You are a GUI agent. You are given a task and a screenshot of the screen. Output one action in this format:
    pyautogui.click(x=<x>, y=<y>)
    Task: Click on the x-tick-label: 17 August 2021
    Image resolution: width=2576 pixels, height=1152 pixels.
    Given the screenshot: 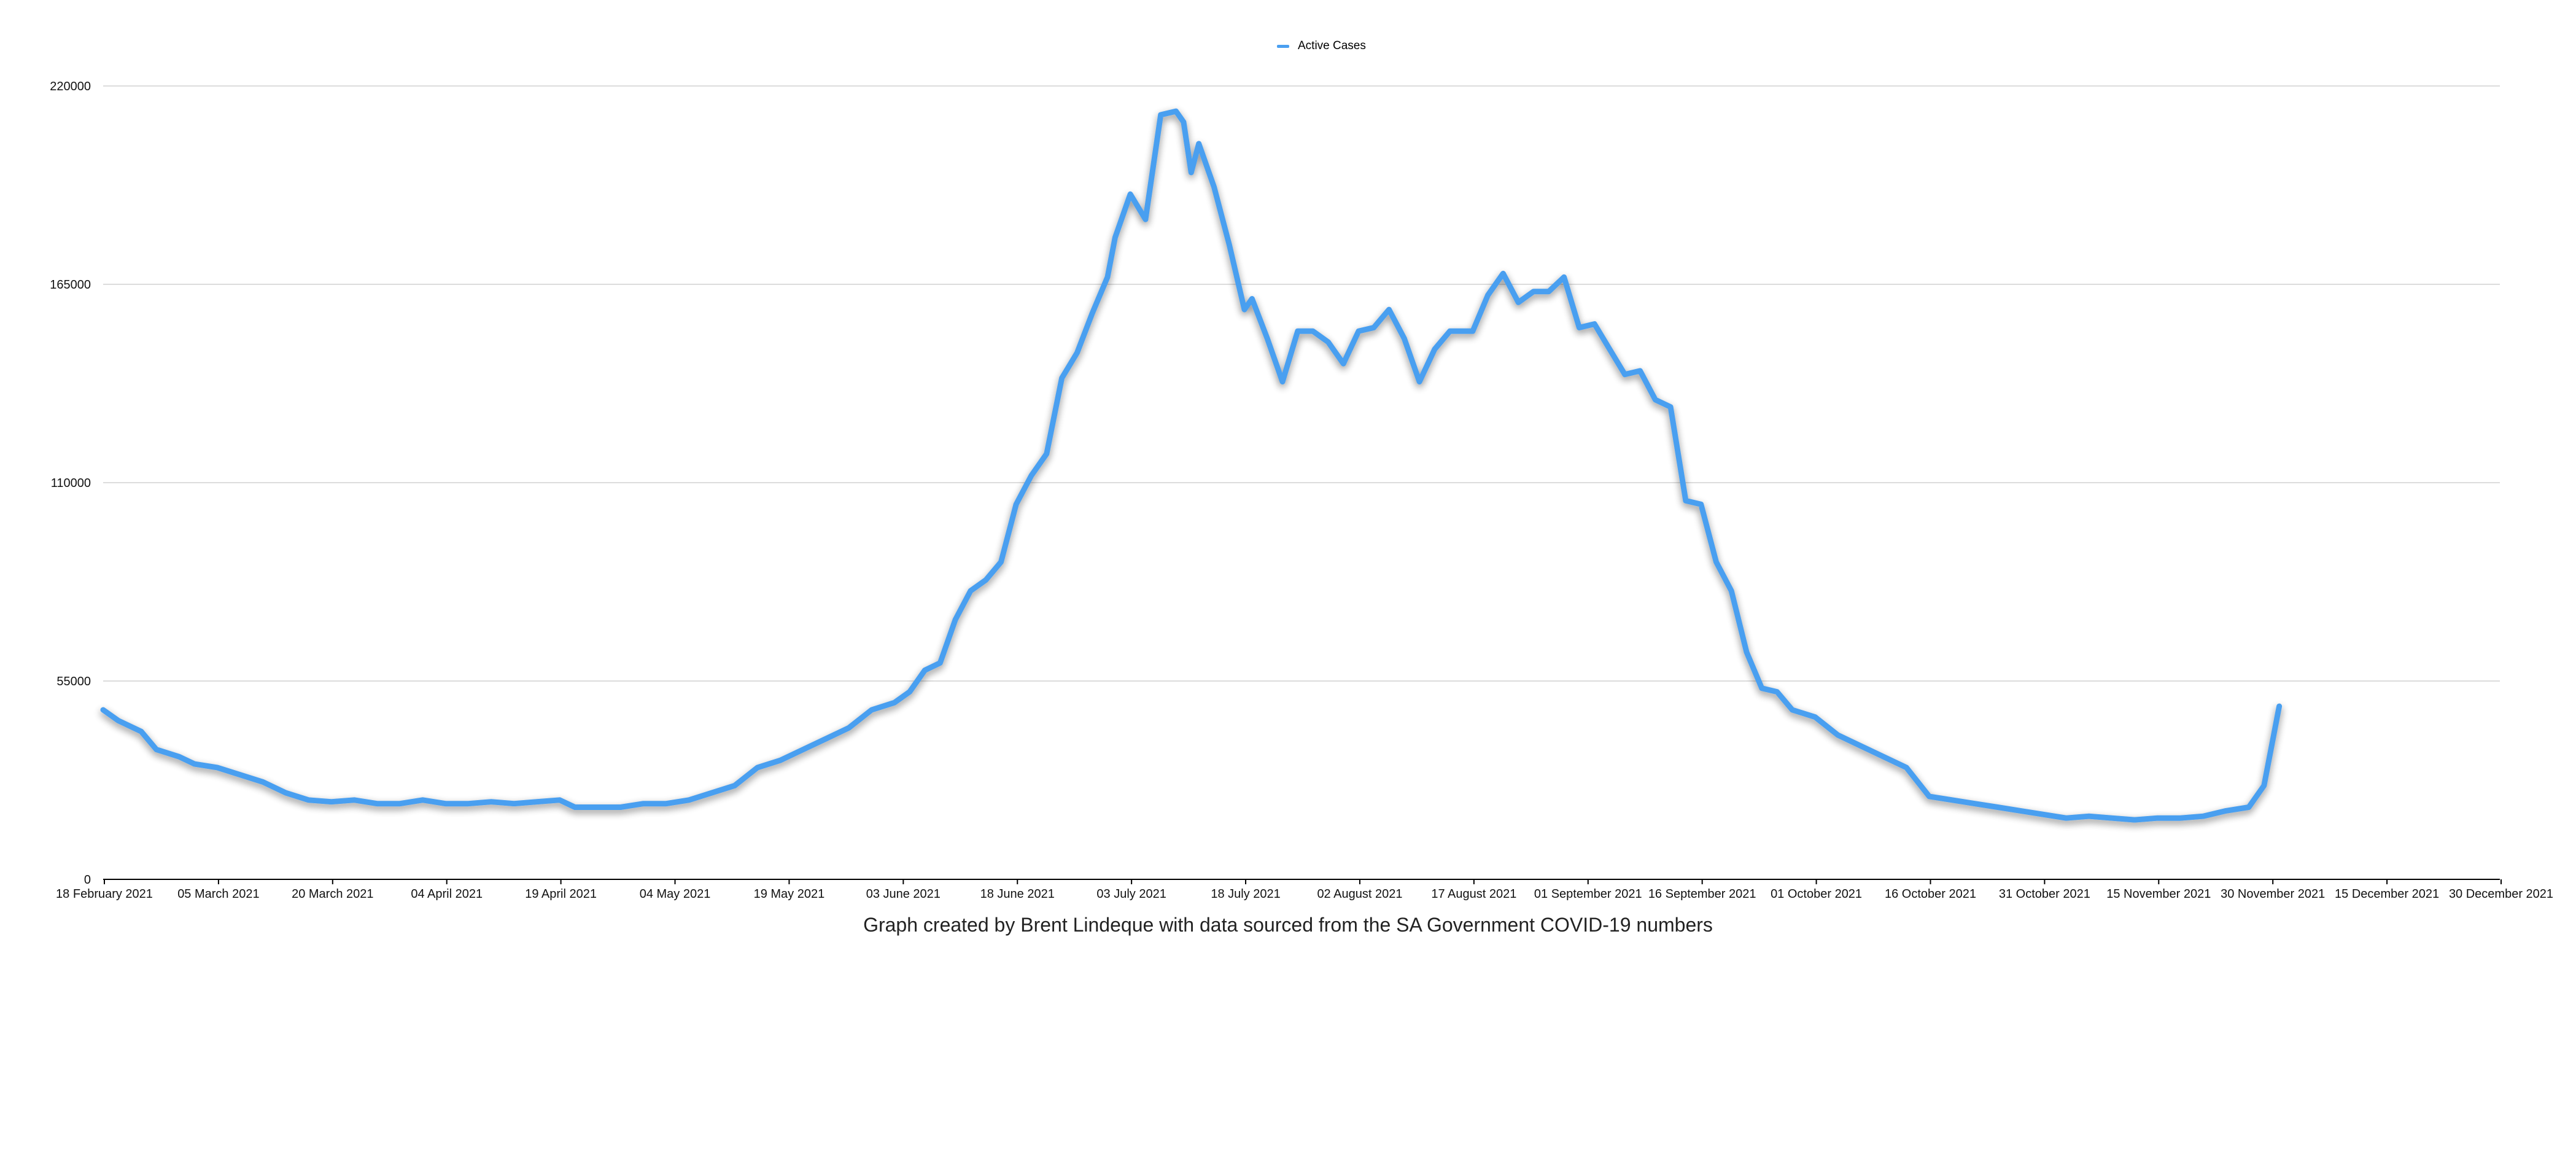 What is the action you would take?
    pyautogui.click(x=1473, y=894)
    